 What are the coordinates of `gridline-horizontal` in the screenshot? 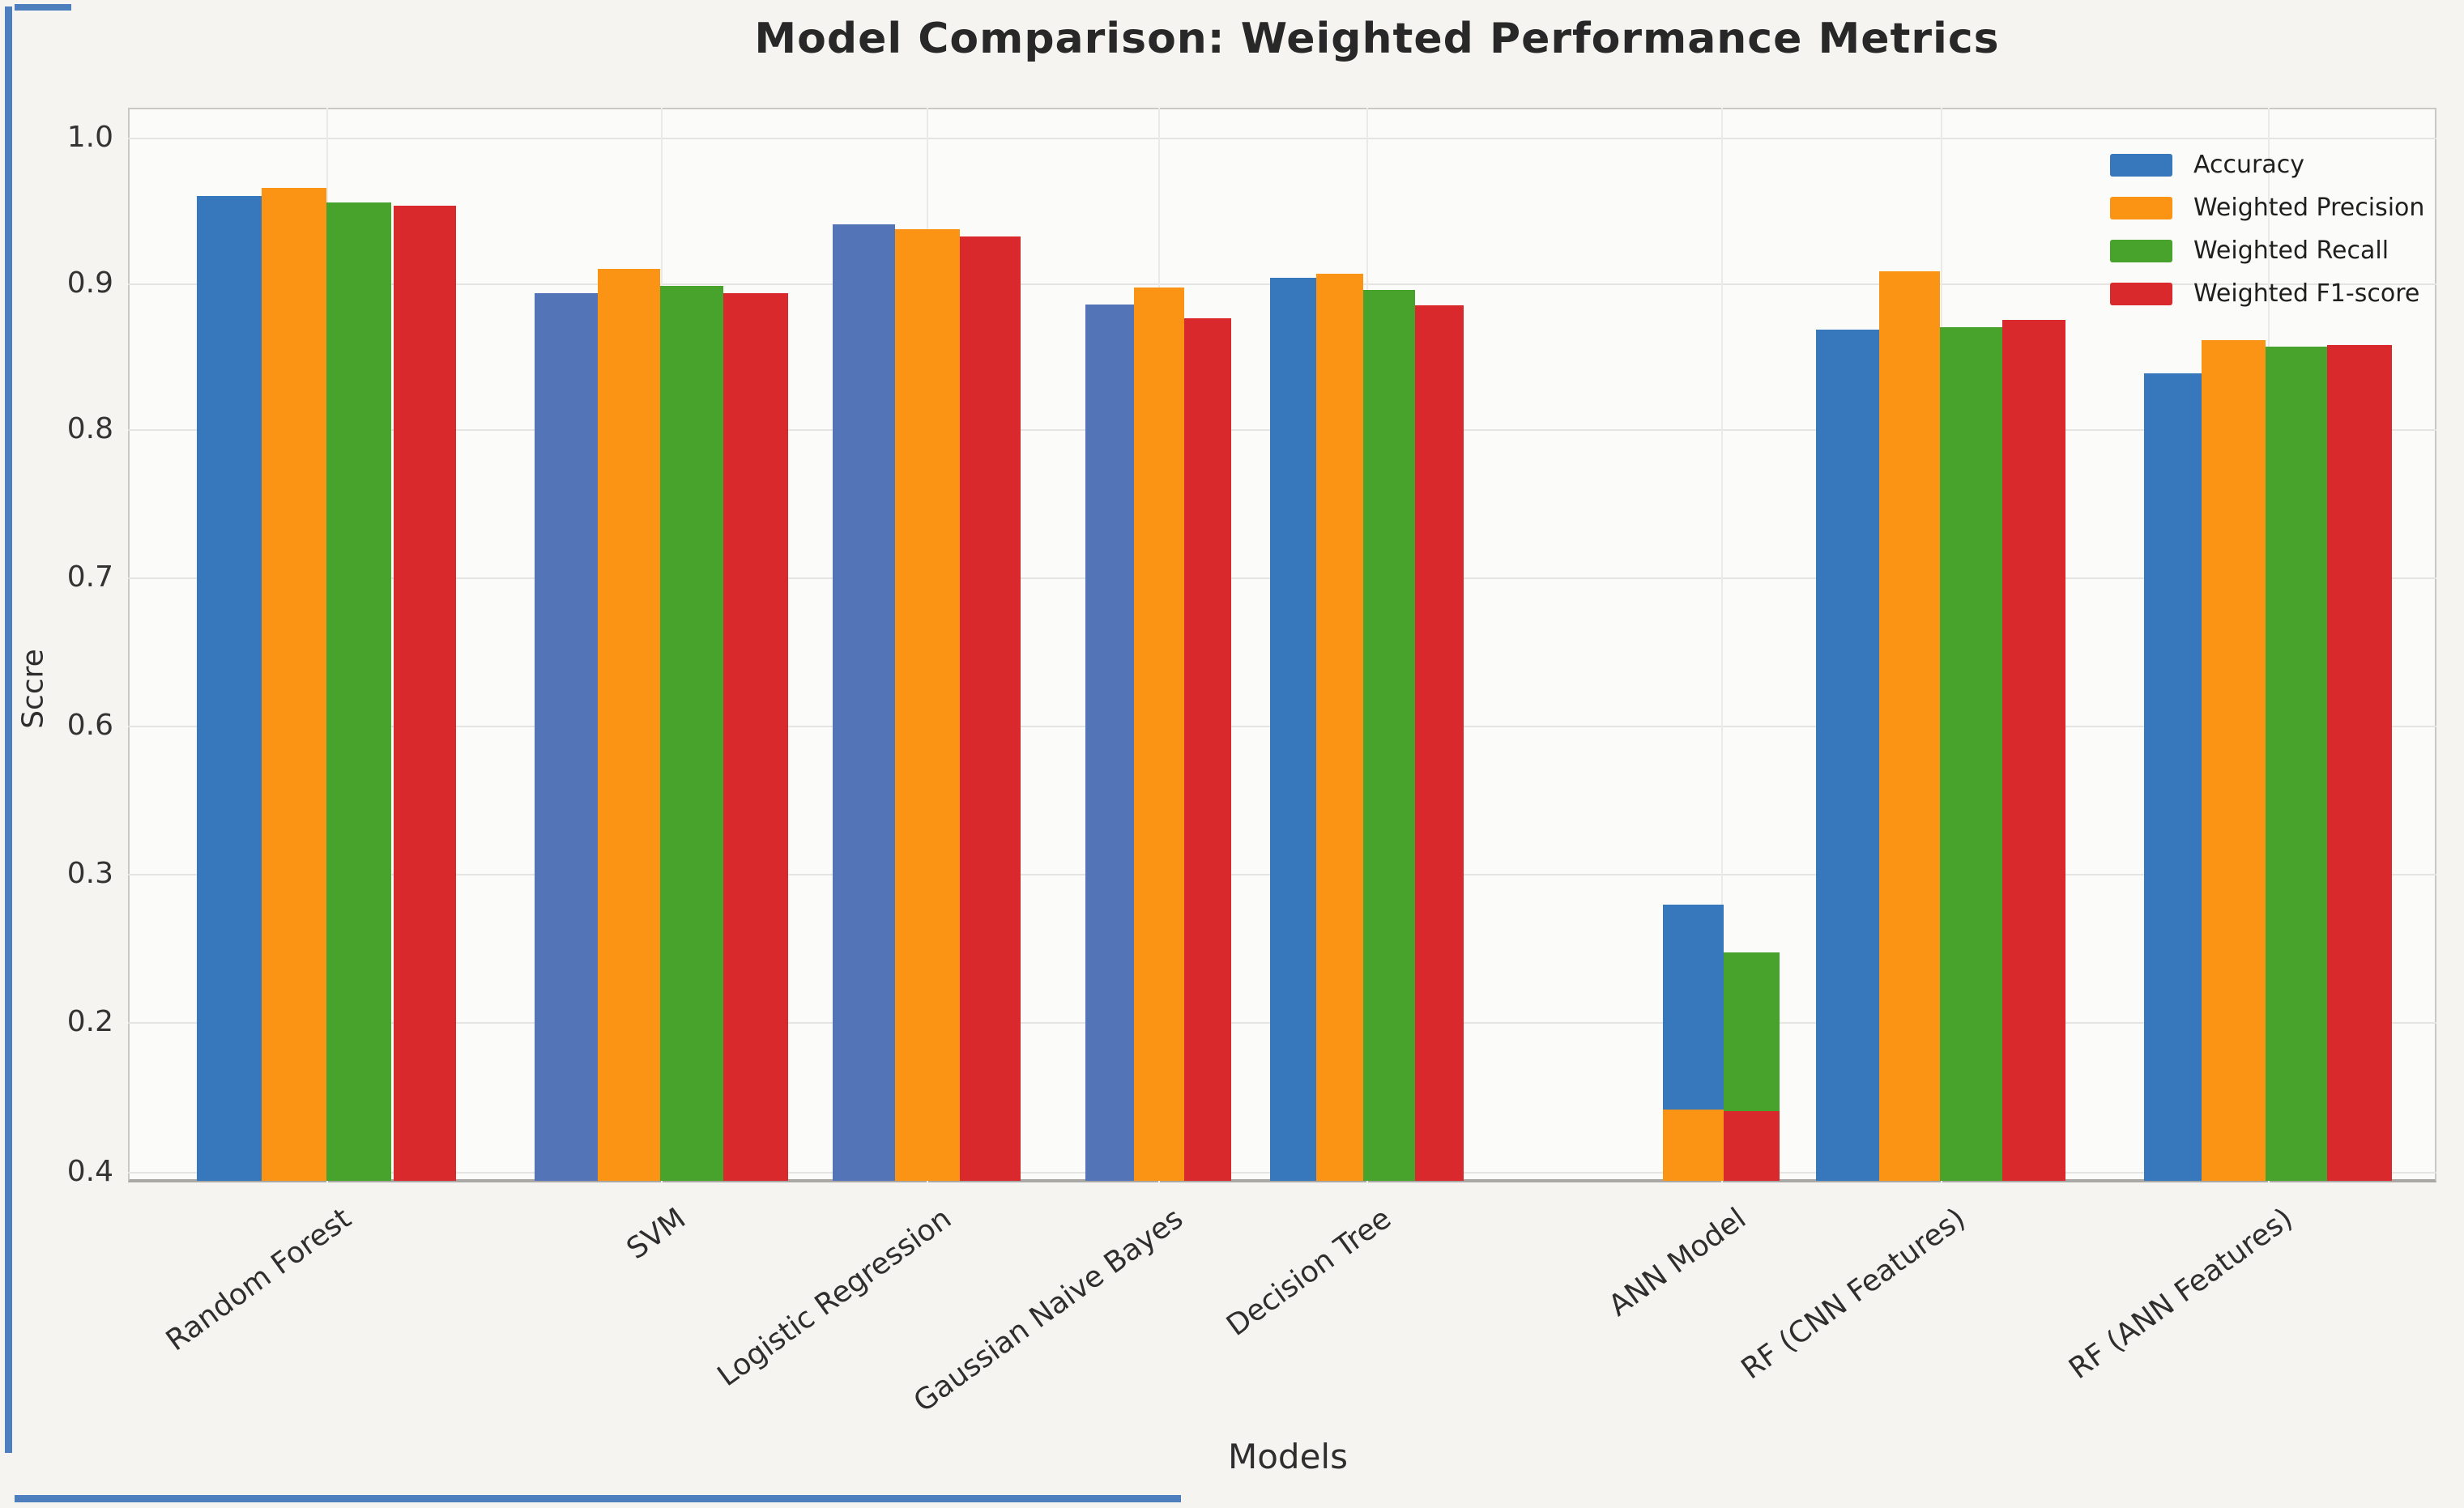 It's located at (1282, 138).